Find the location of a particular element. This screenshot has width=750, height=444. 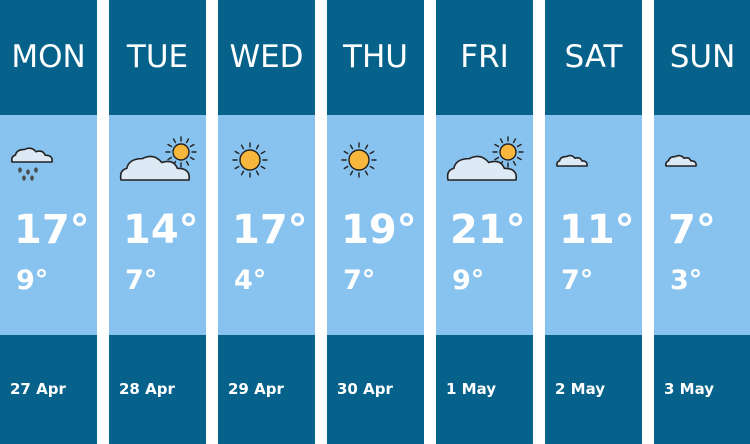

high-temp: 14° is located at coordinates (161, 230).